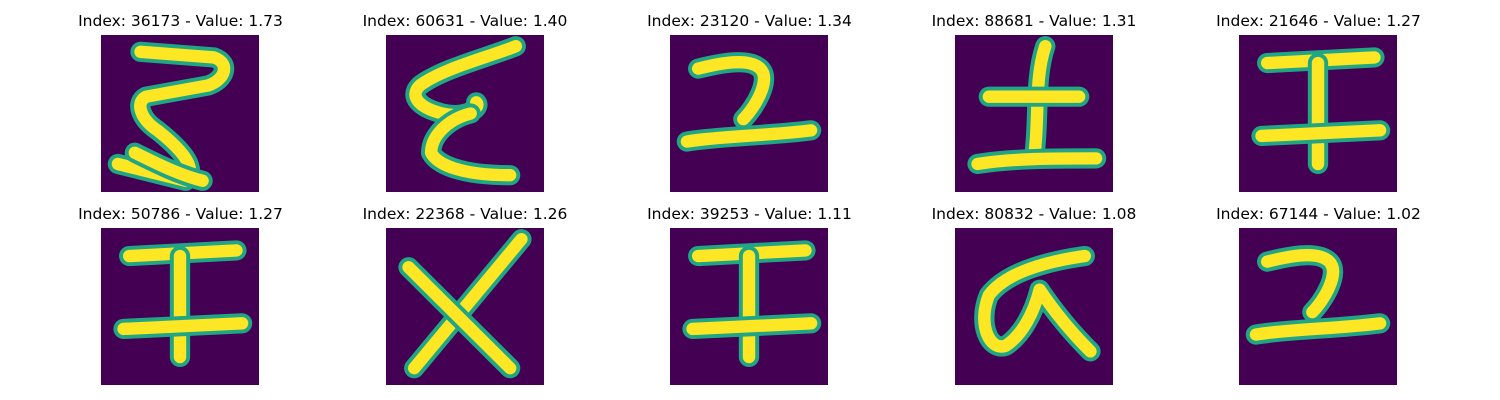 Image resolution: width=1500 pixels, height=400 pixels. What do you see at coordinates (465, 214) in the screenshot?
I see `panel-title: Index: 22368 - Value: 1.26` at bounding box center [465, 214].